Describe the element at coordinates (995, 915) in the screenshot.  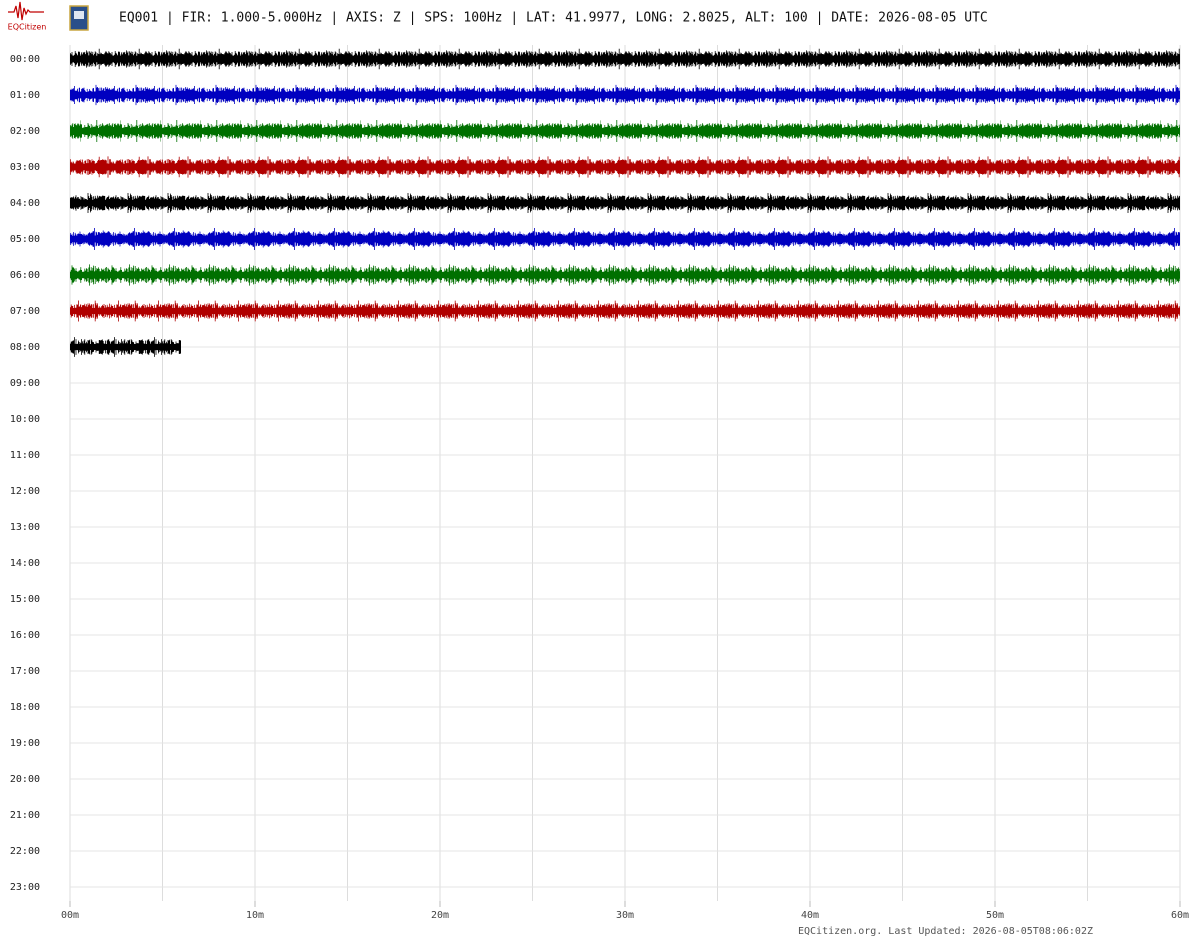
I see `x-tick-label: 50m` at that location.